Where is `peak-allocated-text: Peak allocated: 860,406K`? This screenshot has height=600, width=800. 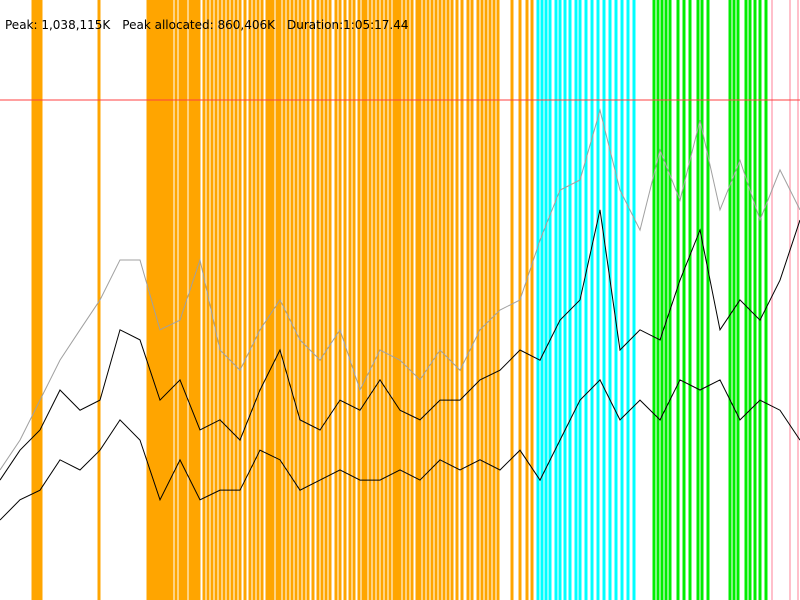 peak-allocated-text: Peak allocated: 860,406K is located at coordinates (198, 25).